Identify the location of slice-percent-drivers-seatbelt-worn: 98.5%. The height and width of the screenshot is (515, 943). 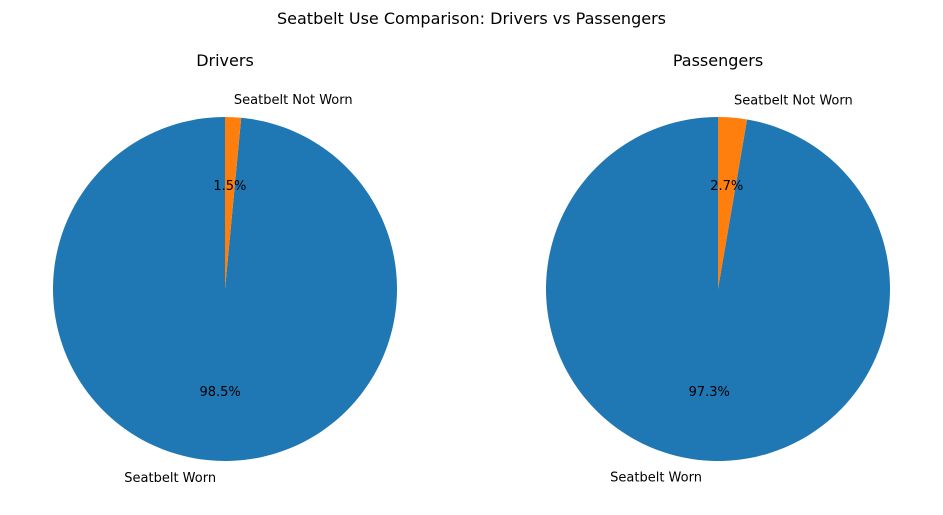
(219, 392).